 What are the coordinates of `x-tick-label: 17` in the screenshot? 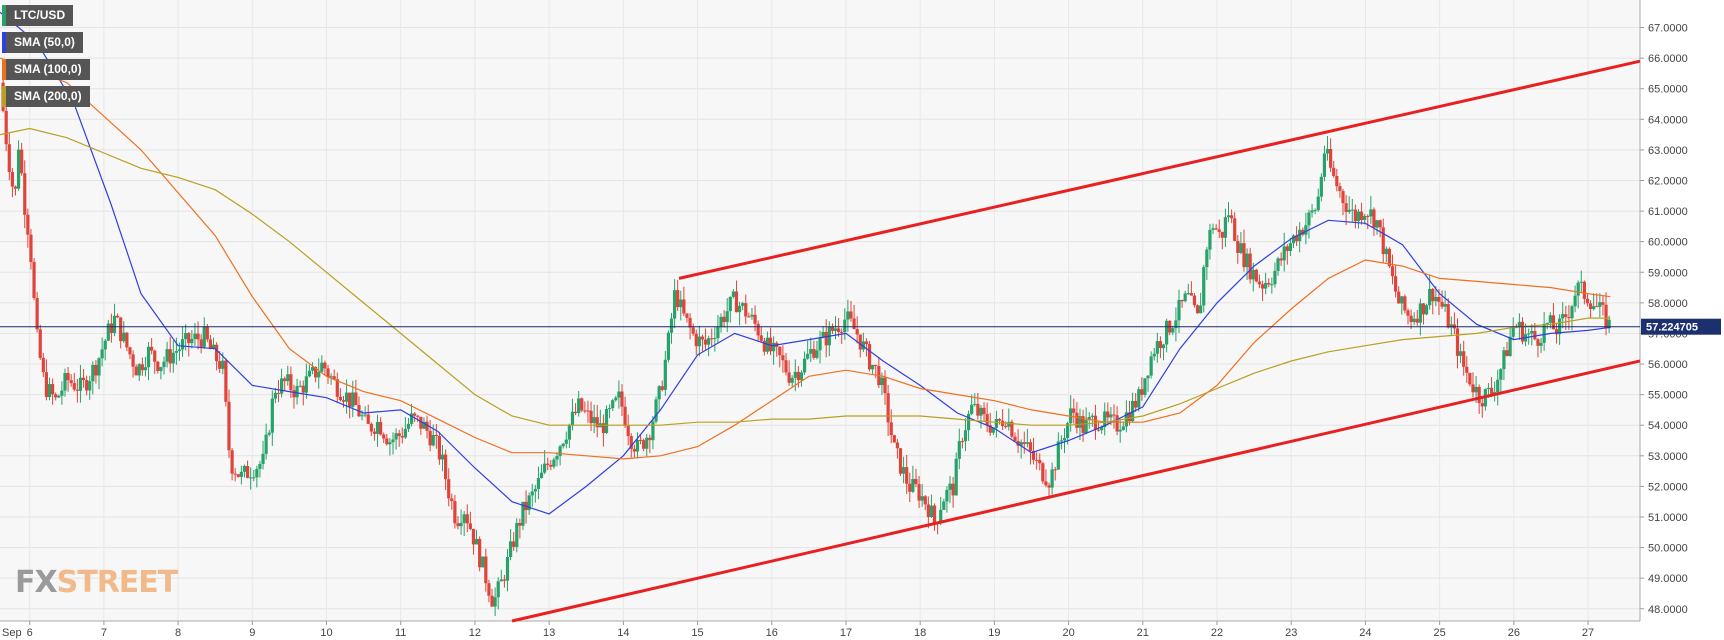 It's located at (846, 633).